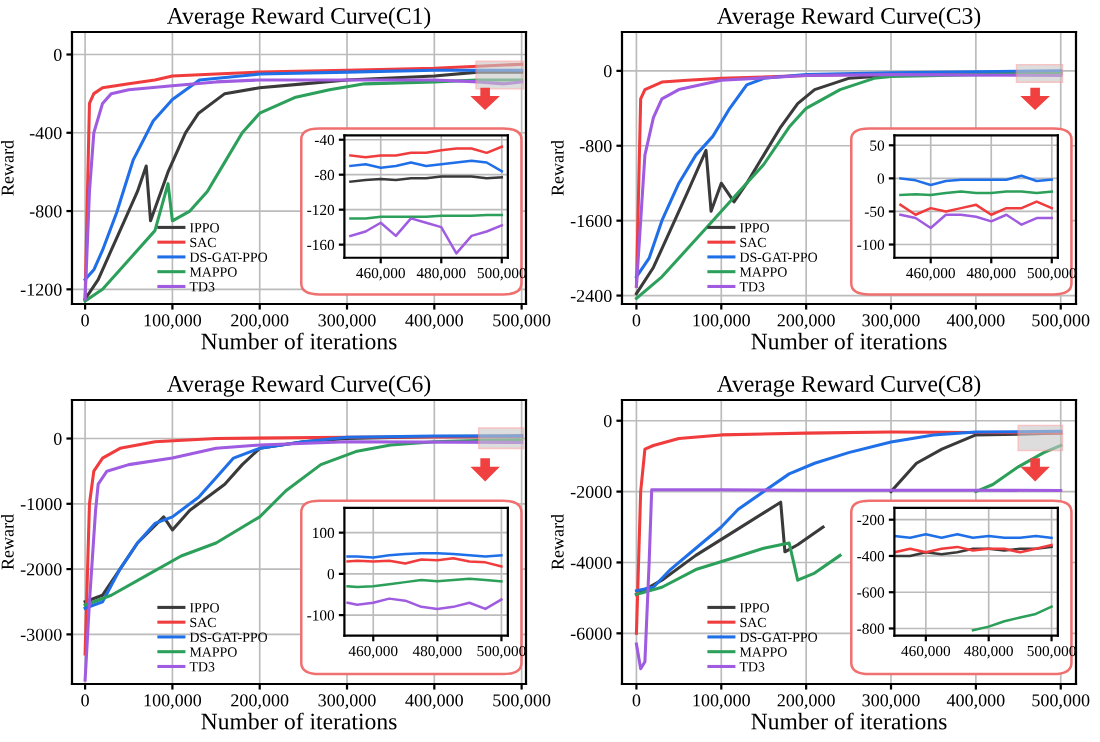  I want to click on y-tick-label: -1200, so click(41, 289).